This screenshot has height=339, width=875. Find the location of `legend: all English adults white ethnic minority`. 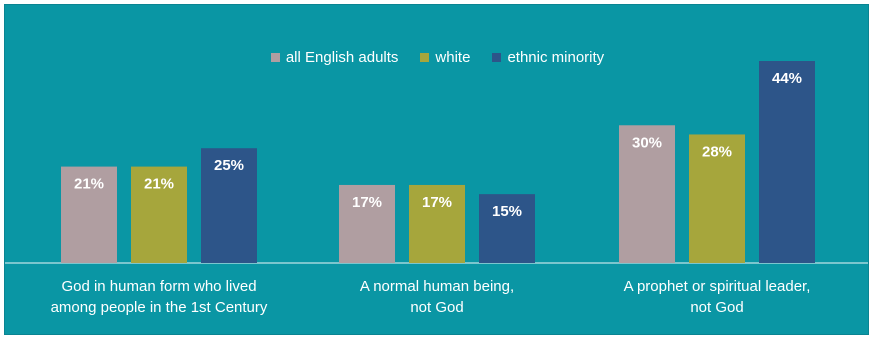

legend: all English adults white ethnic minority is located at coordinates (436, 58).